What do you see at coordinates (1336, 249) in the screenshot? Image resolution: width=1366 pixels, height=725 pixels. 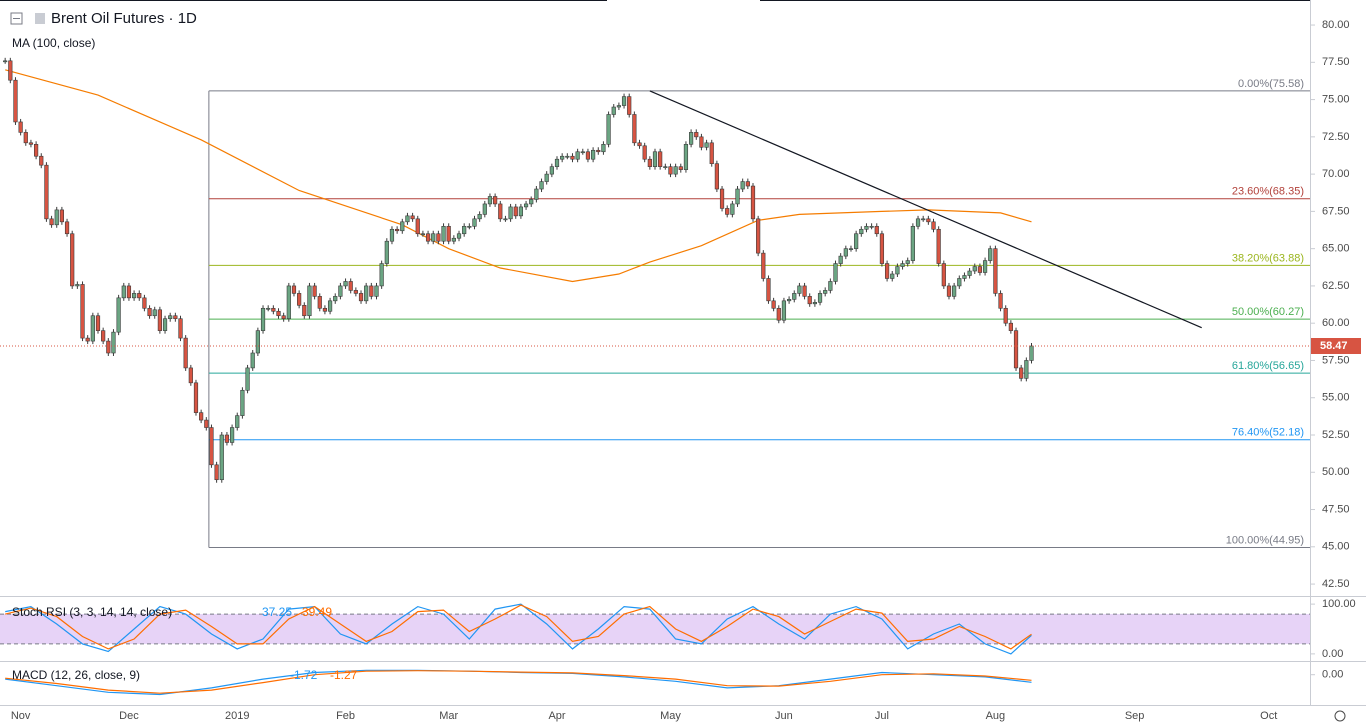 I see `y-tick-label: 65.00` at bounding box center [1336, 249].